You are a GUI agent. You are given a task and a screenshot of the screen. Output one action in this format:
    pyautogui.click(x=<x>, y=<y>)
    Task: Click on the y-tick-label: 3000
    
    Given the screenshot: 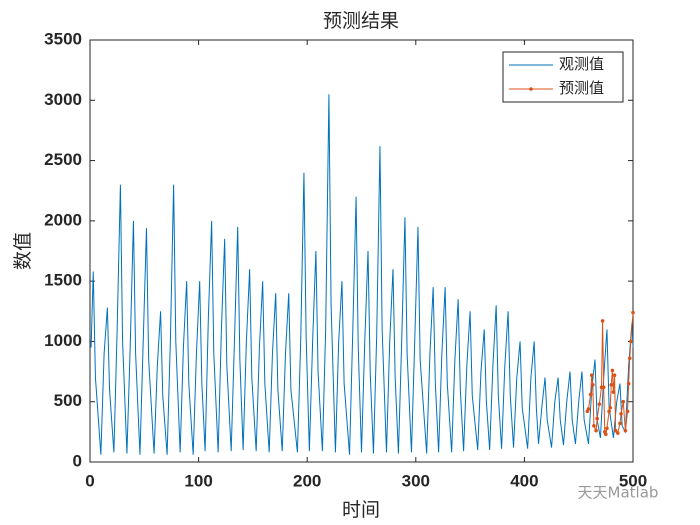 What is the action you would take?
    pyautogui.click(x=63, y=99)
    